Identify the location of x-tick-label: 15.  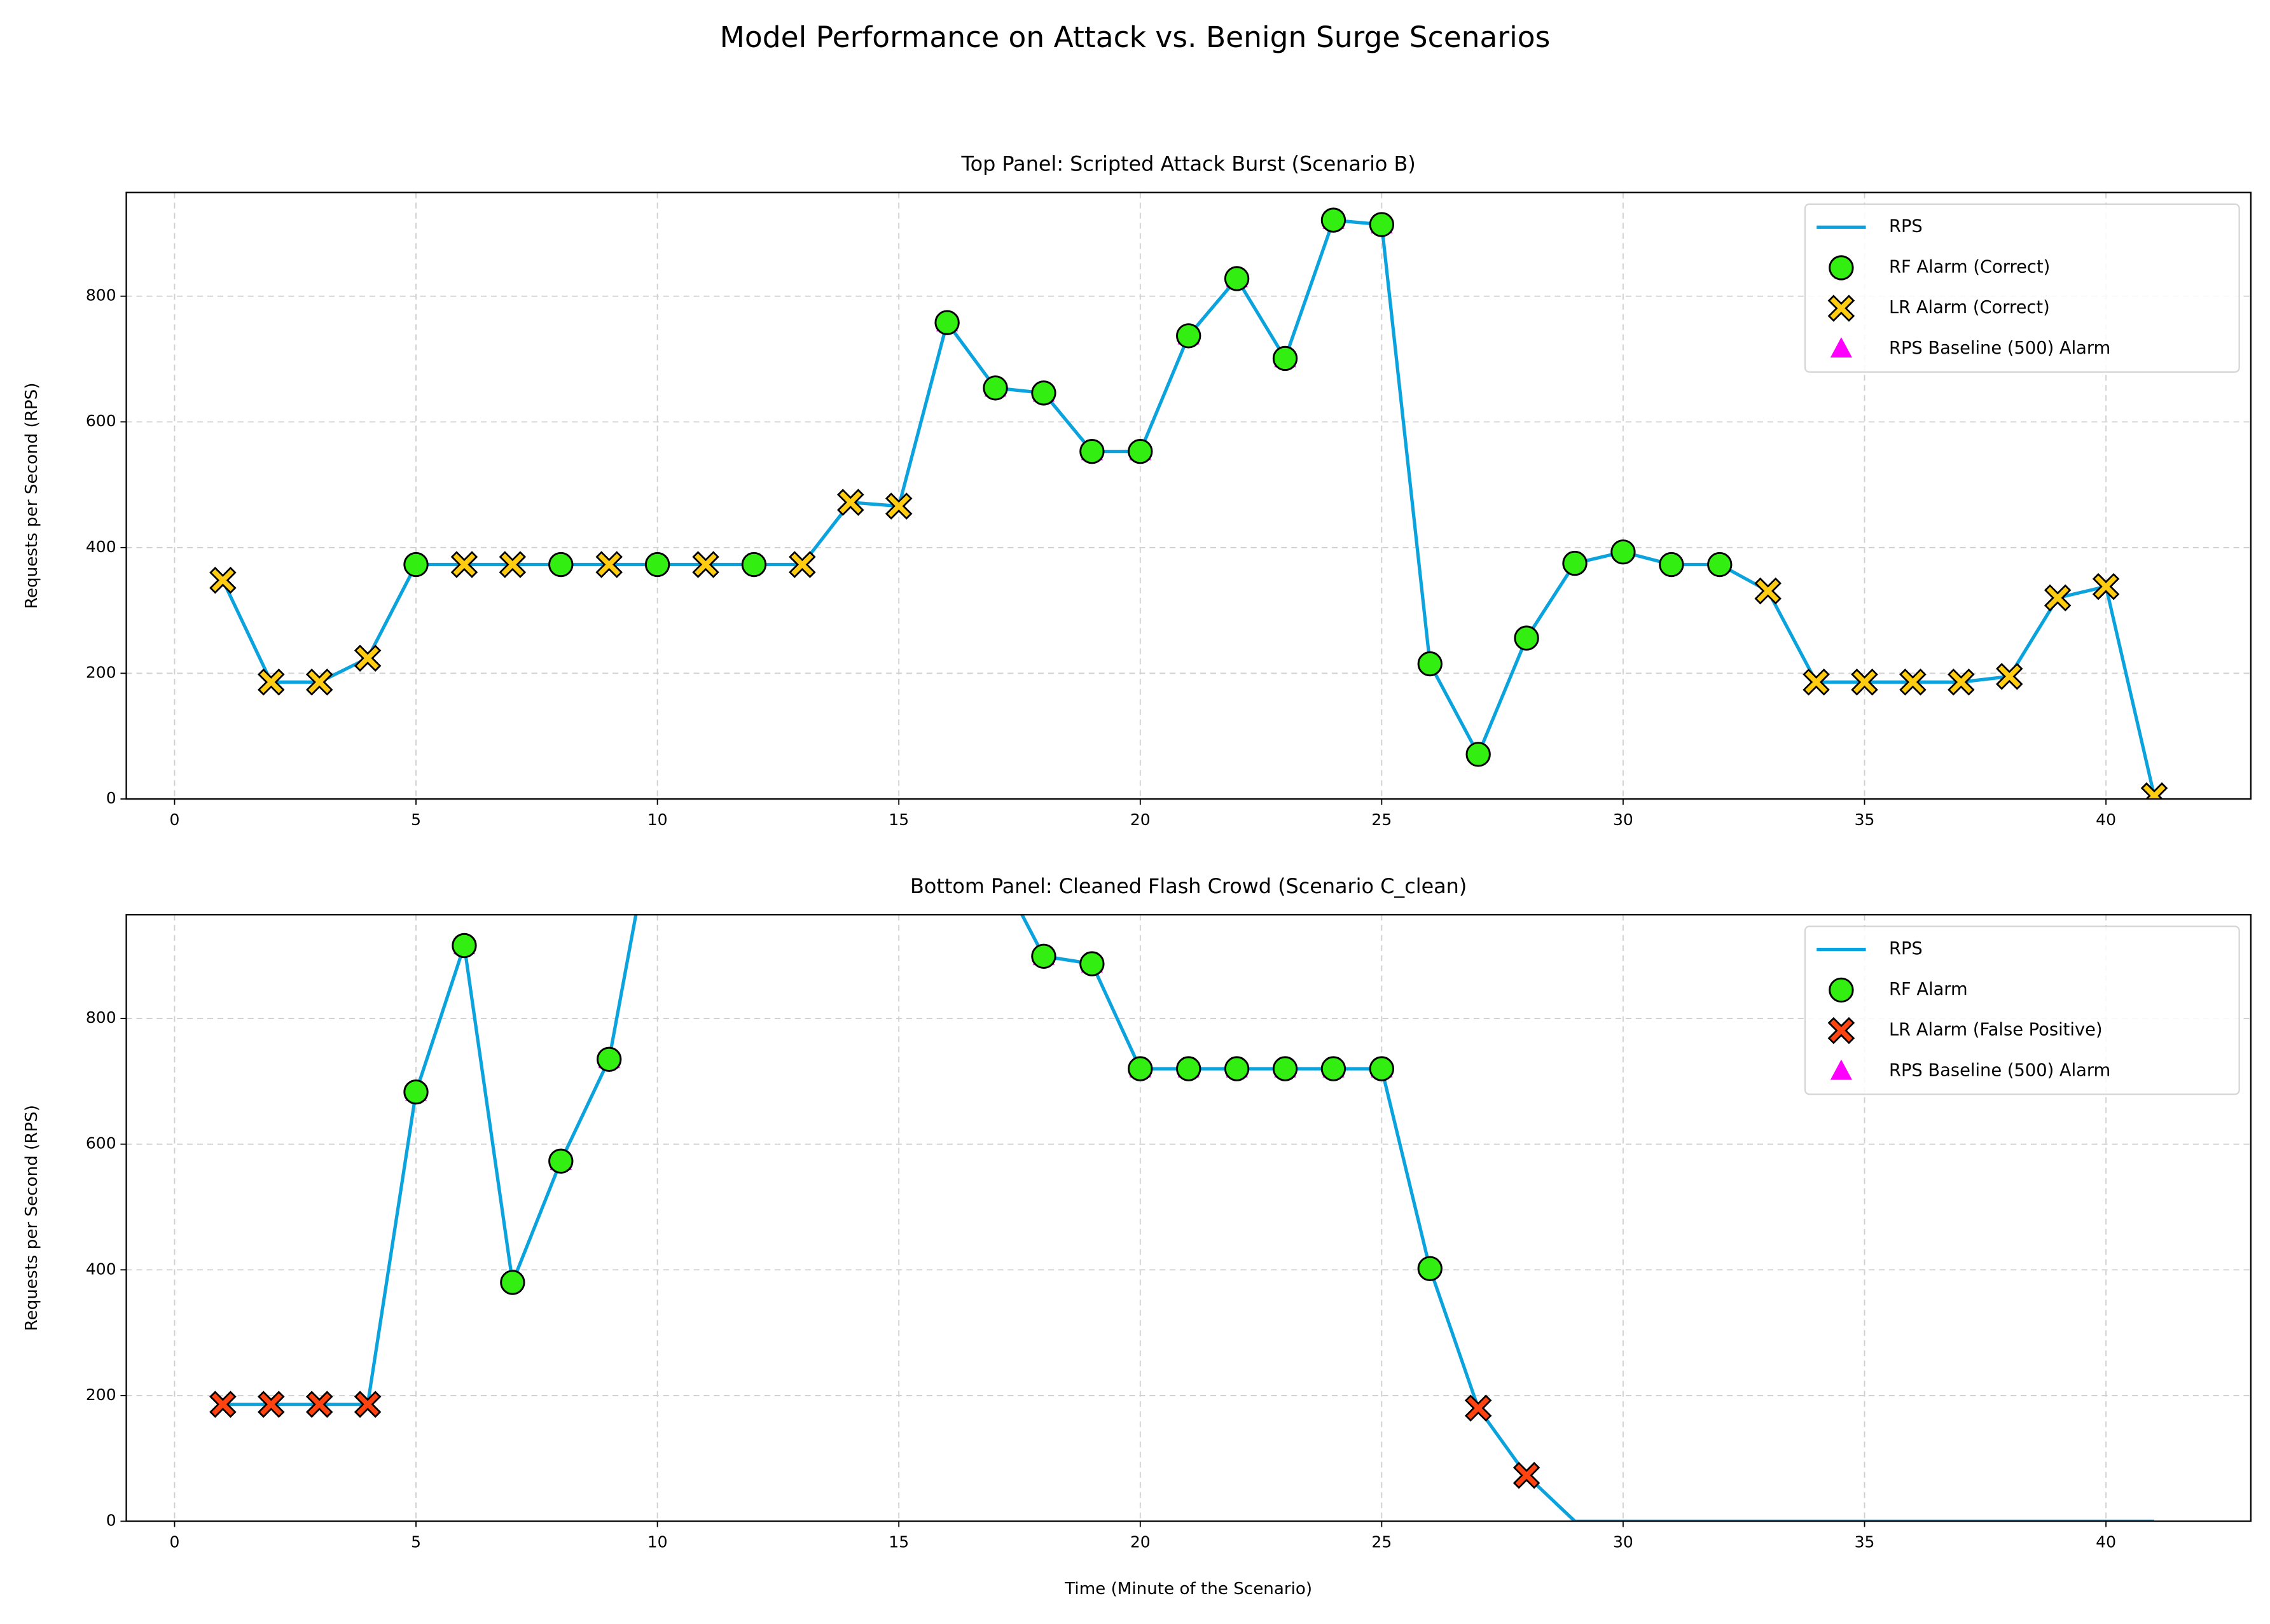
(899, 1542).